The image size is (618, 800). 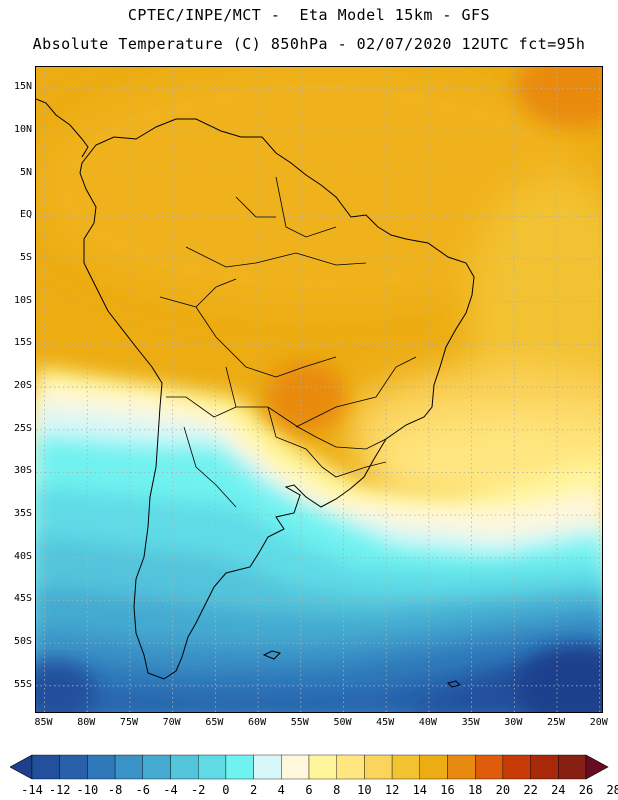 What do you see at coordinates (22, 514) in the screenshot?
I see `lat-tick-label: 35S` at bounding box center [22, 514].